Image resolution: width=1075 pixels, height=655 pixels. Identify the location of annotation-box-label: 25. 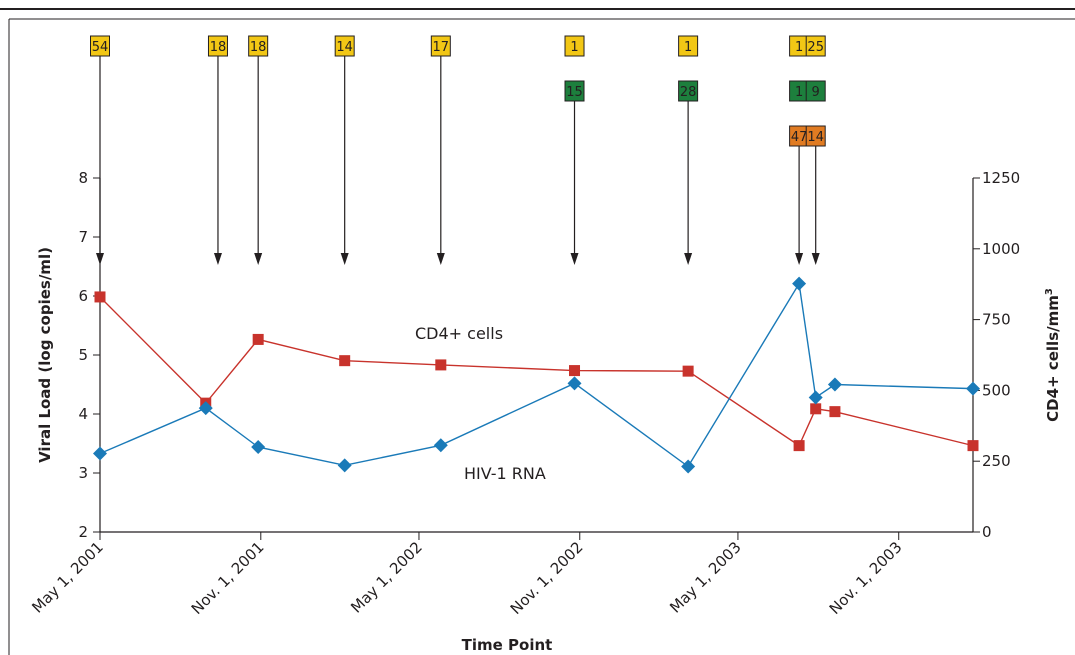
(815, 47).